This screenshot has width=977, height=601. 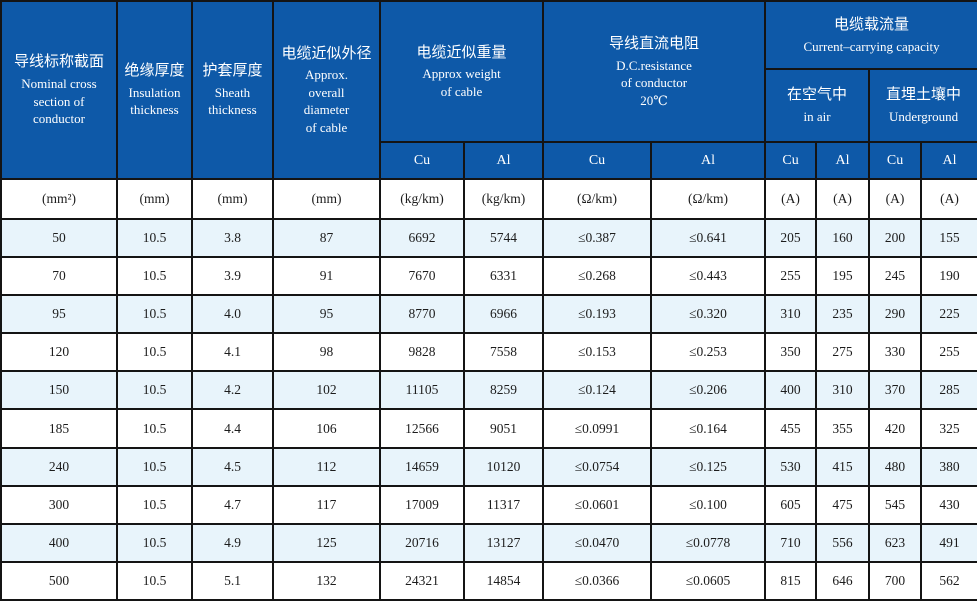 I want to click on cell-underground-al: 285, so click(x=948, y=390).